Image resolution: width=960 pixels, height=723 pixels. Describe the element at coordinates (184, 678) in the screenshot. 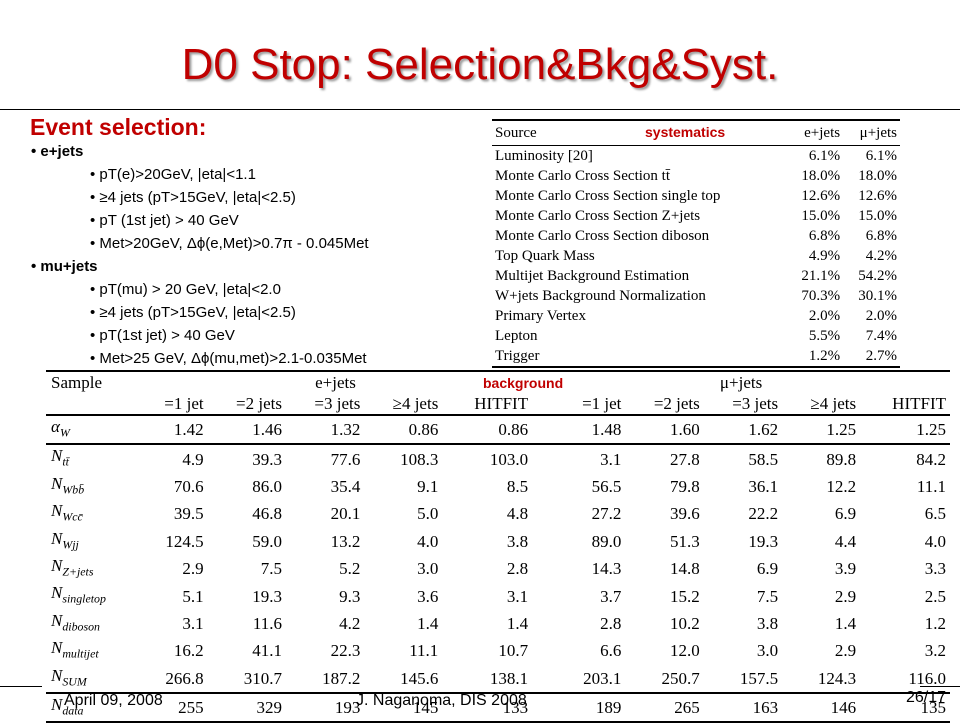

I see `row-value: 266.8` at that location.